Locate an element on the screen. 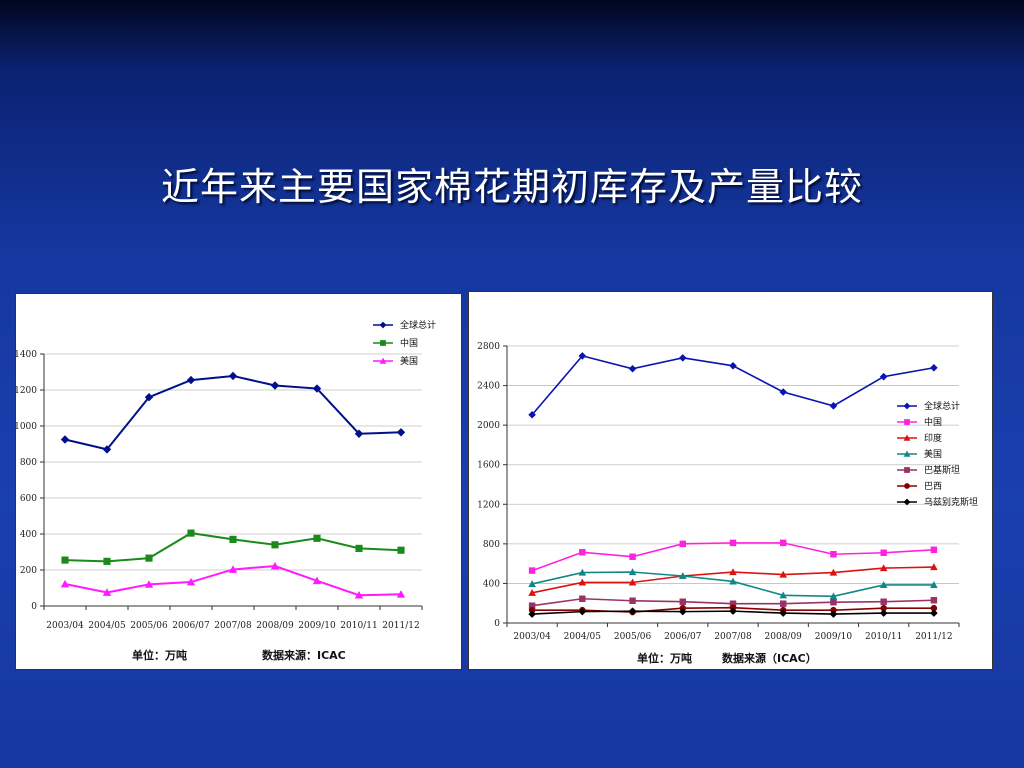 The height and width of the screenshot is (768, 1024). left-chart-xtick-label: 2003/04 is located at coordinates (65, 626).